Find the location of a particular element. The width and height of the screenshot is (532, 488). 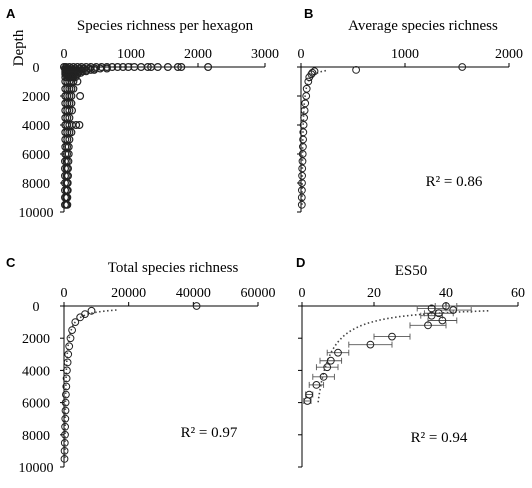

x-tick-label: 1000 is located at coordinates (405, 54).